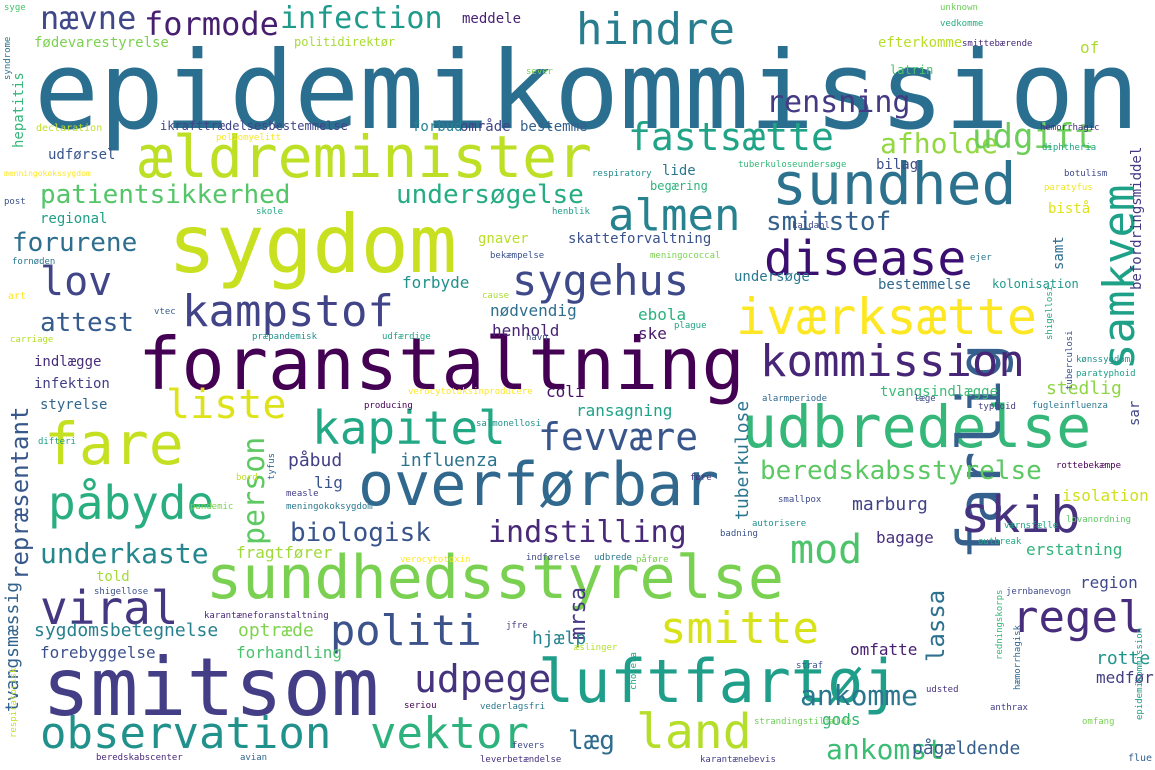 The height and width of the screenshot is (770, 1155). Describe the element at coordinates (113, 577) in the screenshot. I see `word: told` at that location.